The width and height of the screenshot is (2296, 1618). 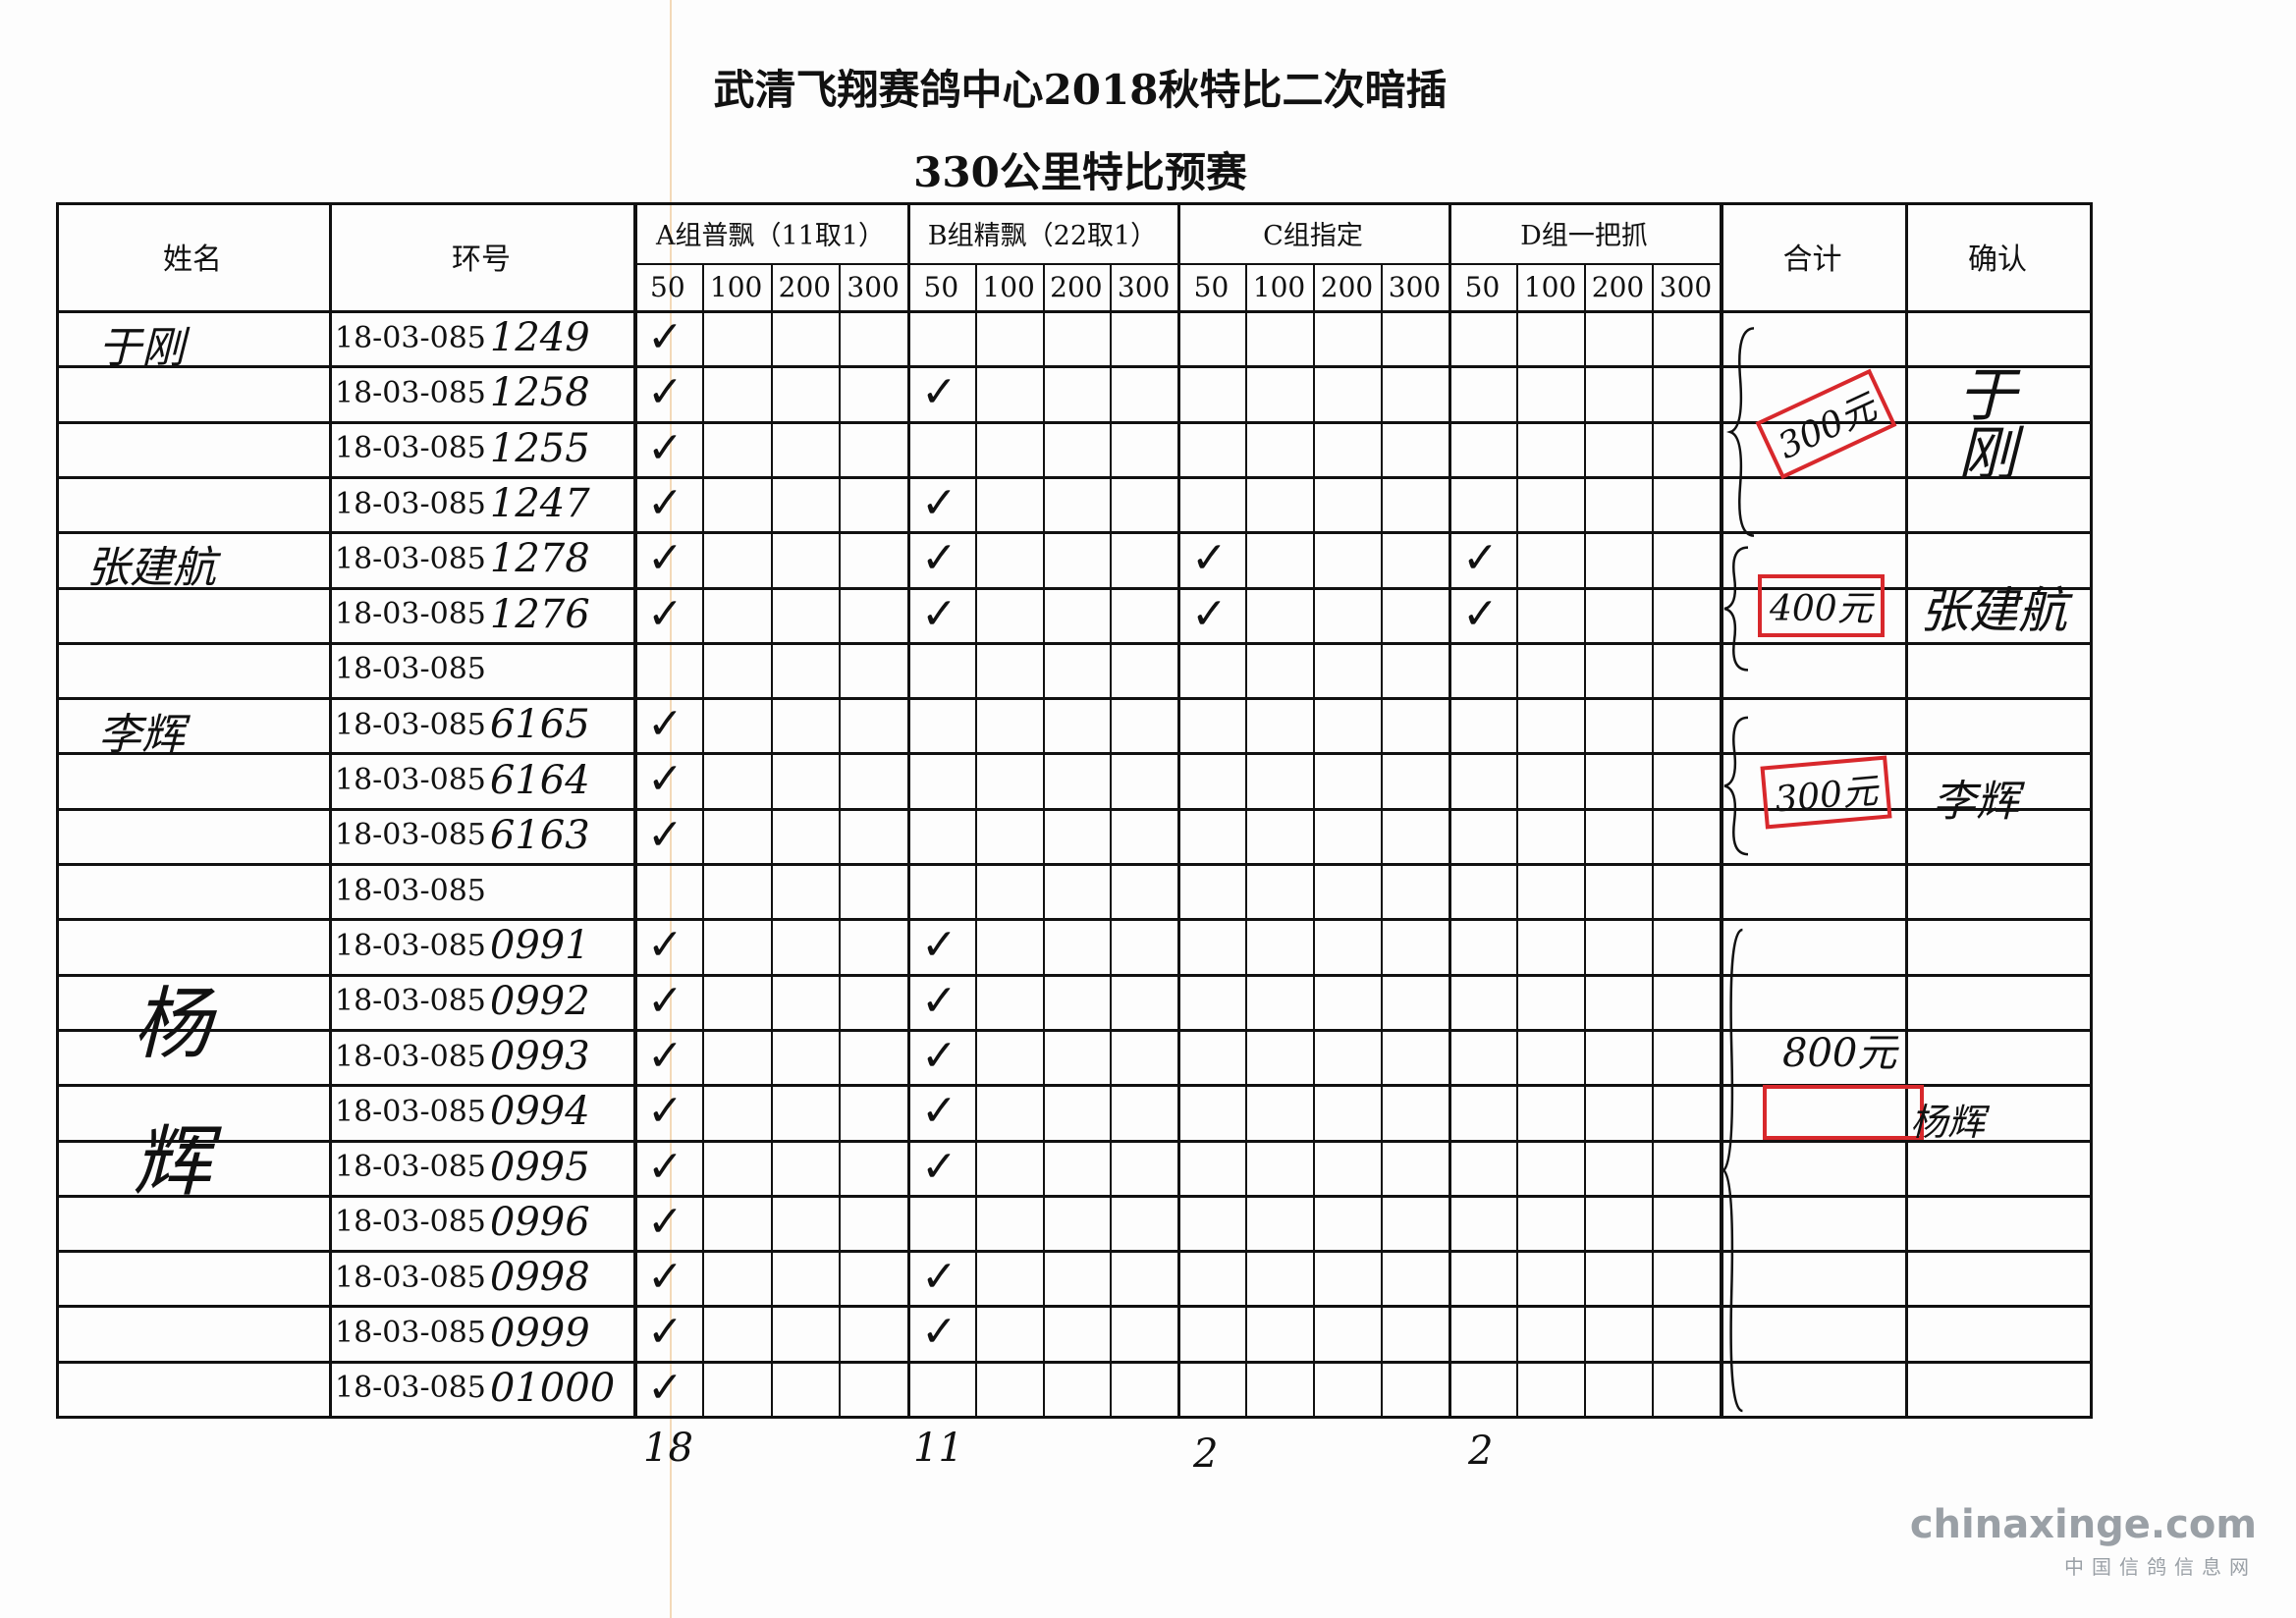 I want to click on ring-number: 18-03-085 1247, so click(x=462, y=503).